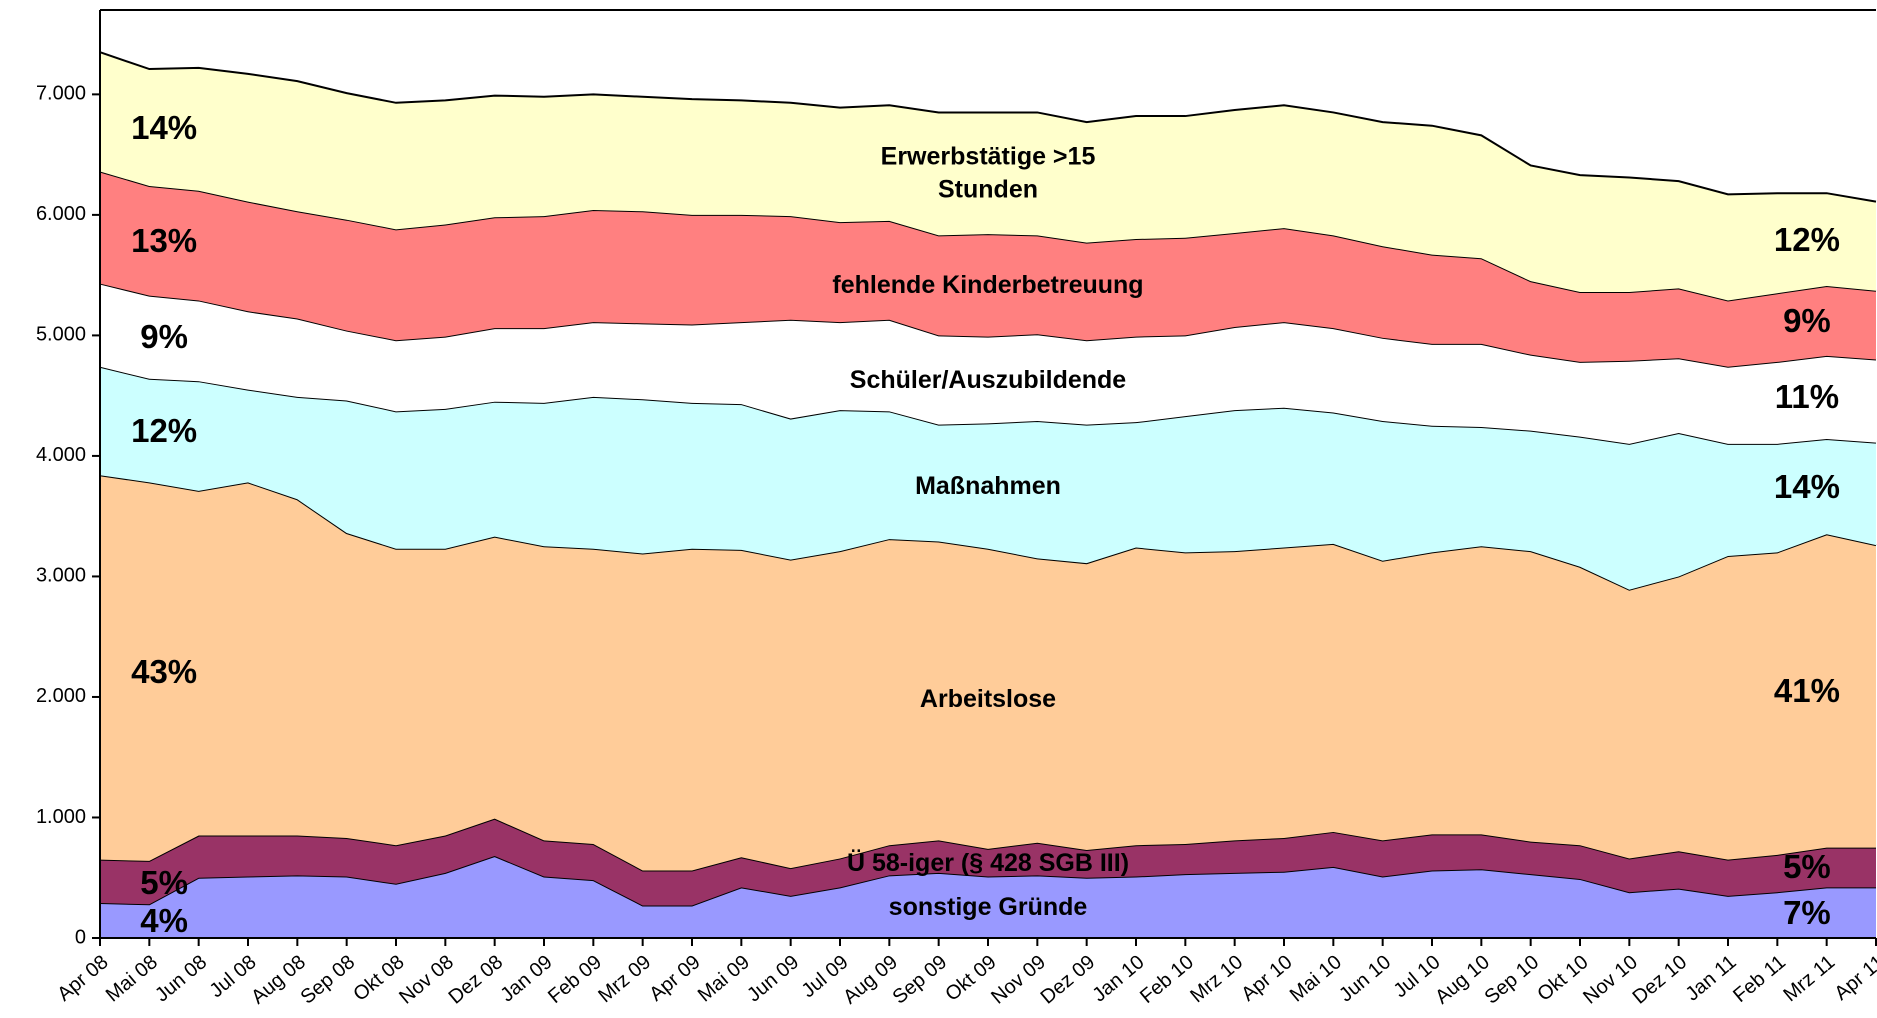 The height and width of the screenshot is (1018, 1877). I want to click on x-tick-label: Mrz 09, so click(624, 979).